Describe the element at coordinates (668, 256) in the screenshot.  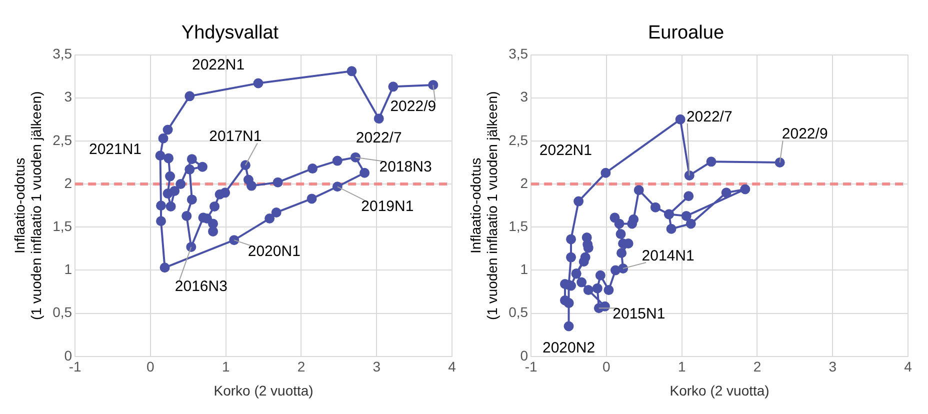
I see `annotation: 2014N1` at that location.